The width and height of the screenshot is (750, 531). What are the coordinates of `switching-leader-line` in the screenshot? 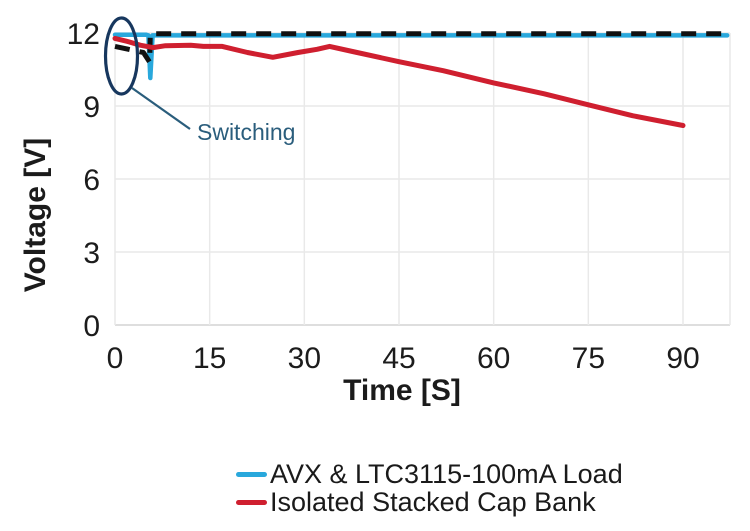 It's located at (161, 108).